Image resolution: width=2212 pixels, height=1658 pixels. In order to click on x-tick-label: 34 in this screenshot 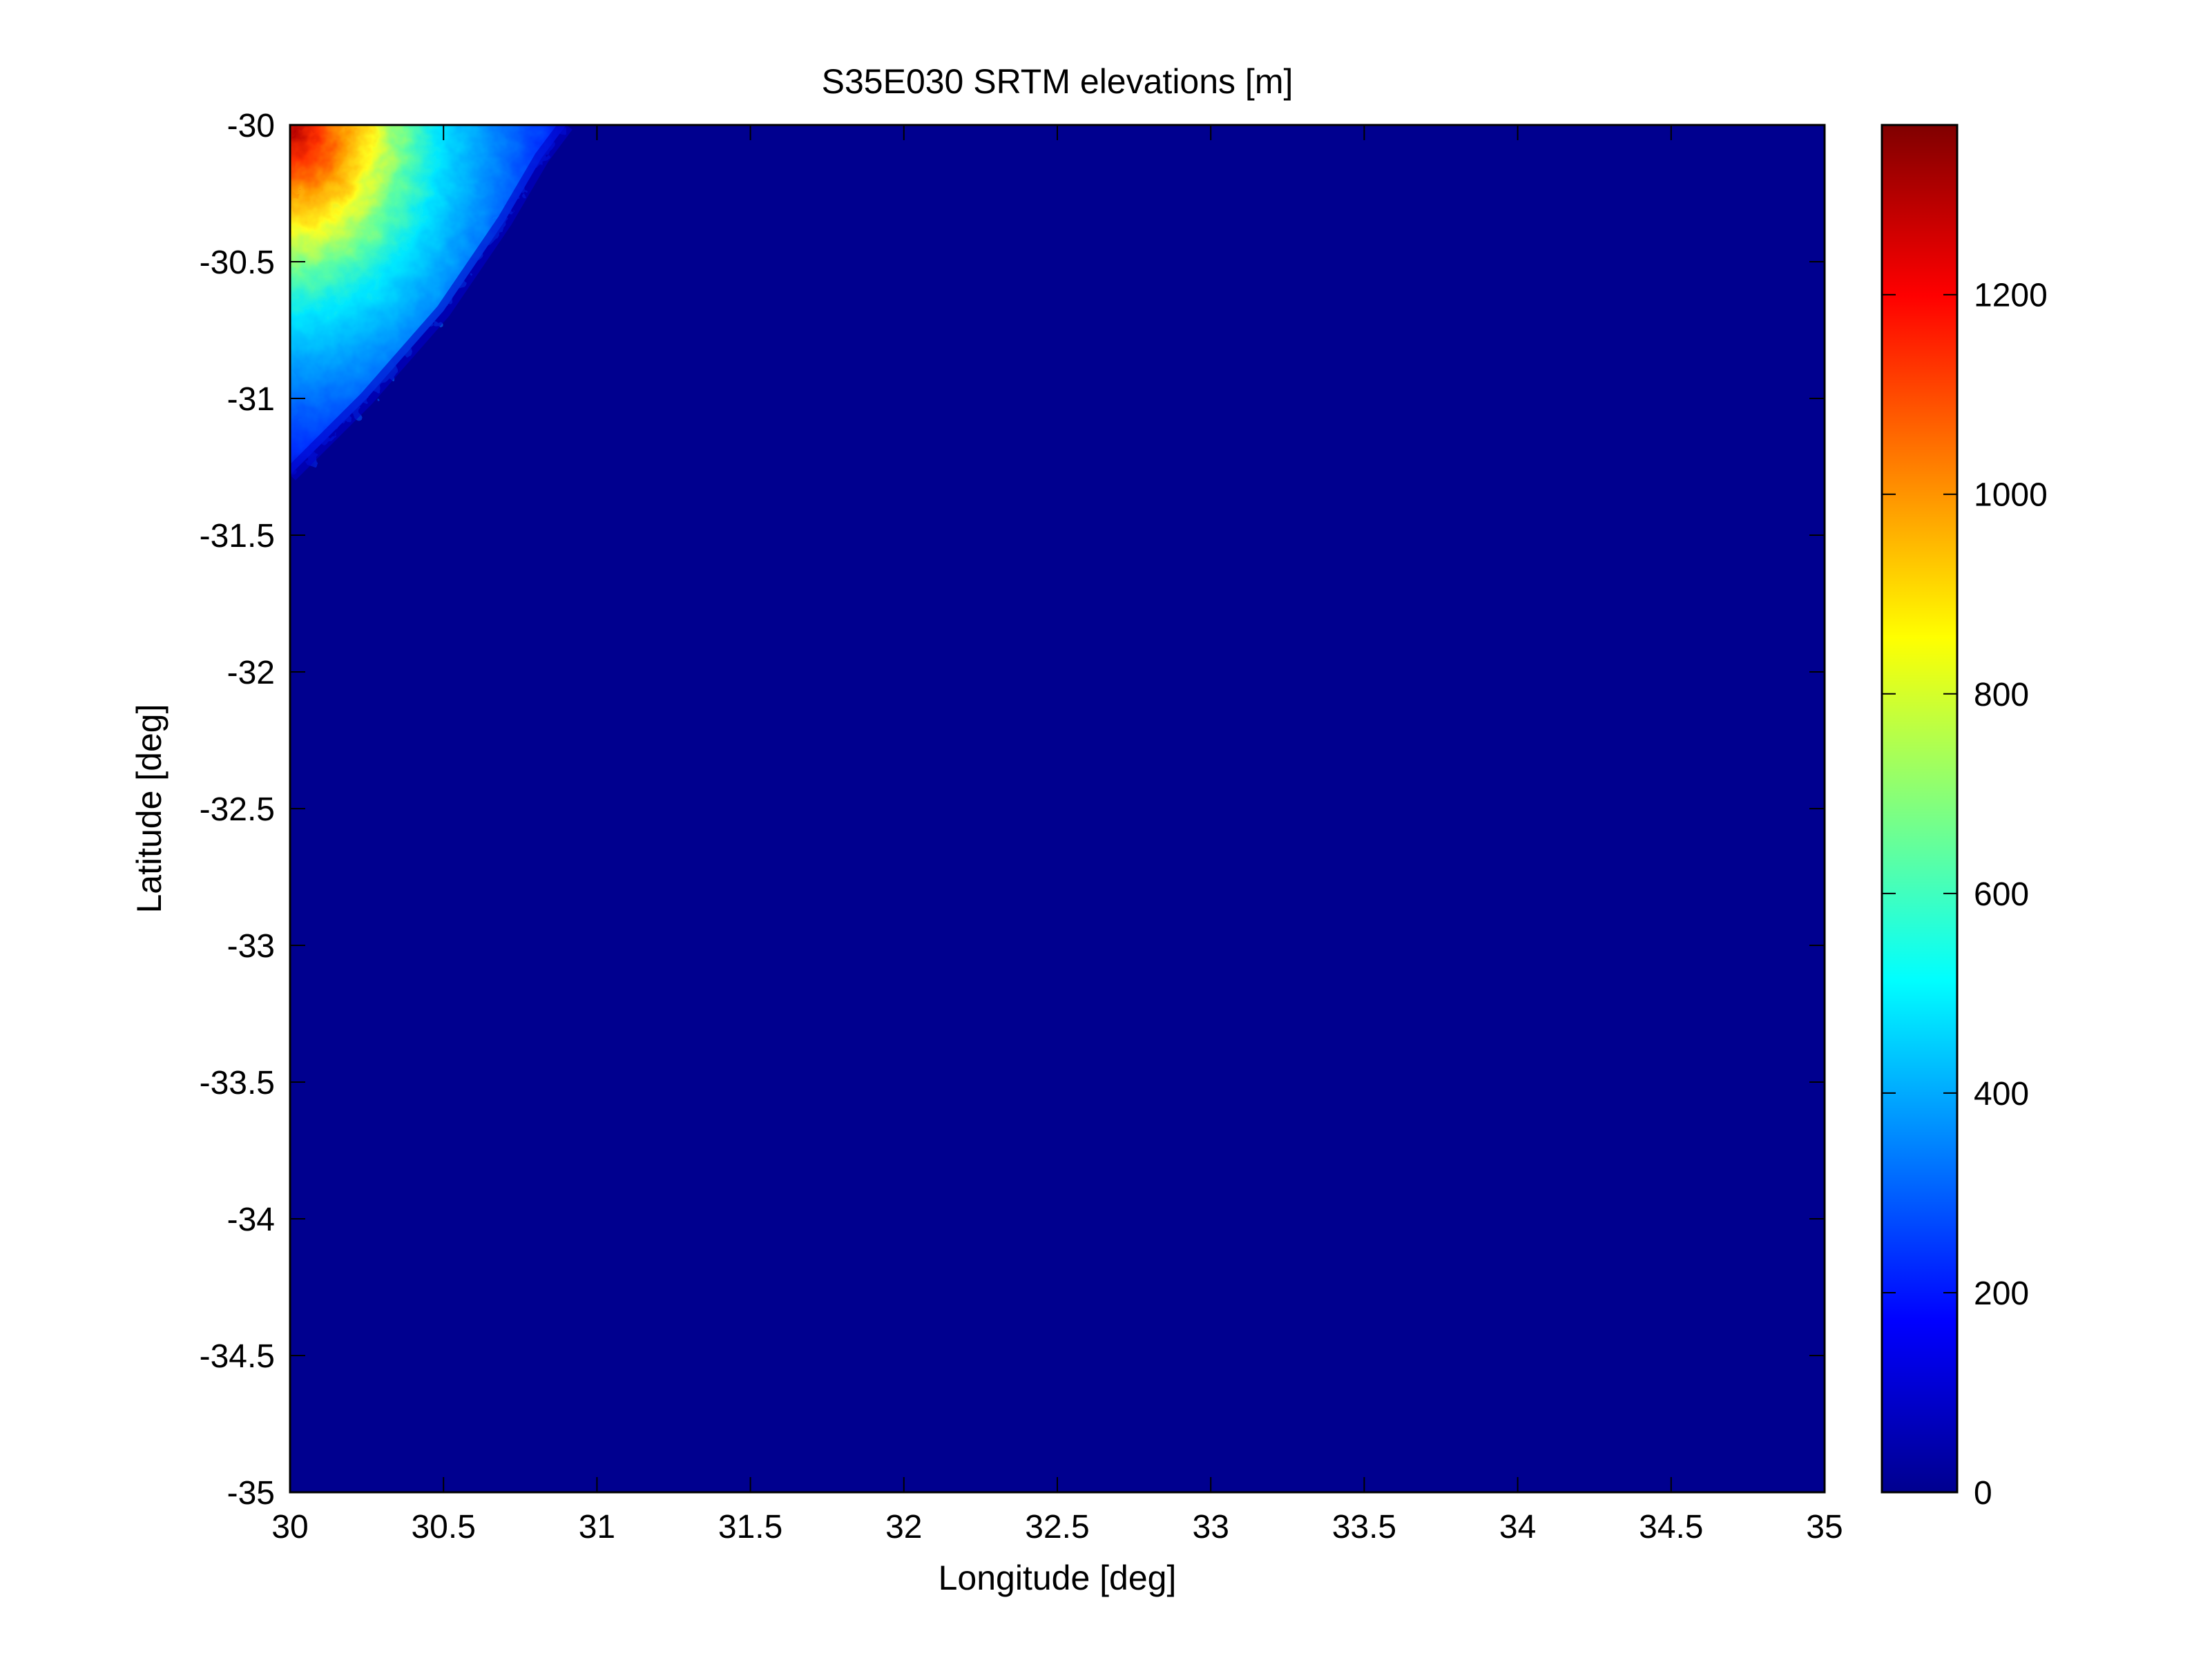, I will do `click(1518, 1527)`.